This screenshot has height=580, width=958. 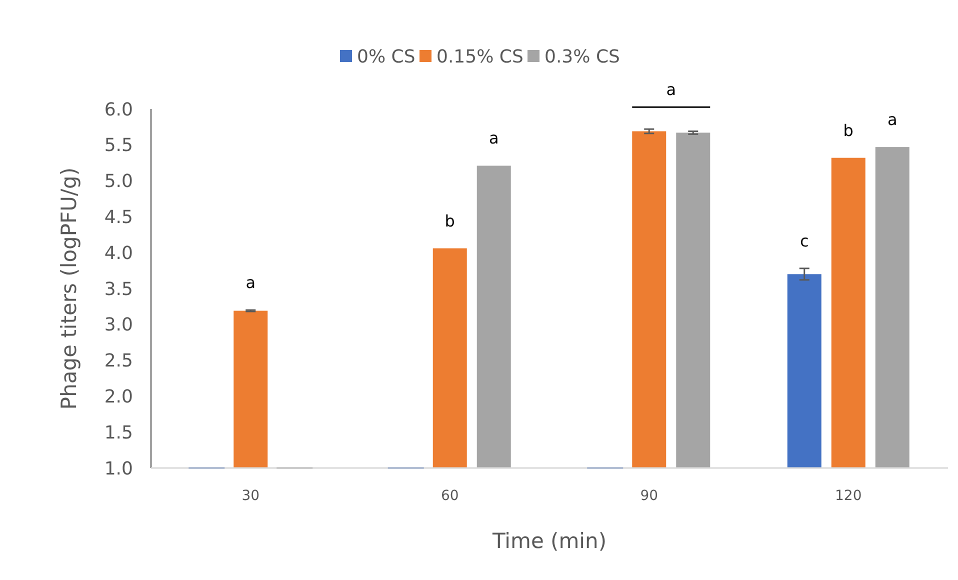 What do you see at coordinates (118, 217) in the screenshot?
I see `y-tick-label: 4.5` at bounding box center [118, 217].